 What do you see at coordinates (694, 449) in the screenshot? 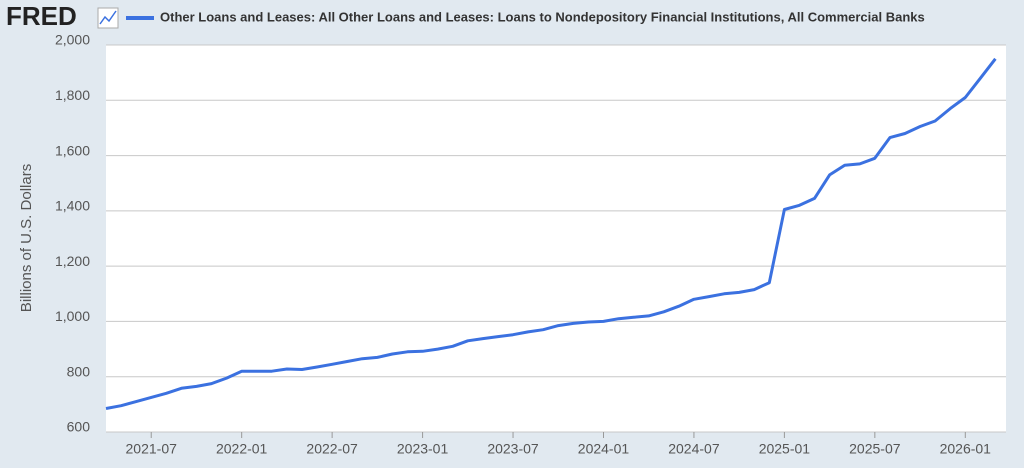
I see `x-tick-label: 2024-07` at bounding box center [694, 449].